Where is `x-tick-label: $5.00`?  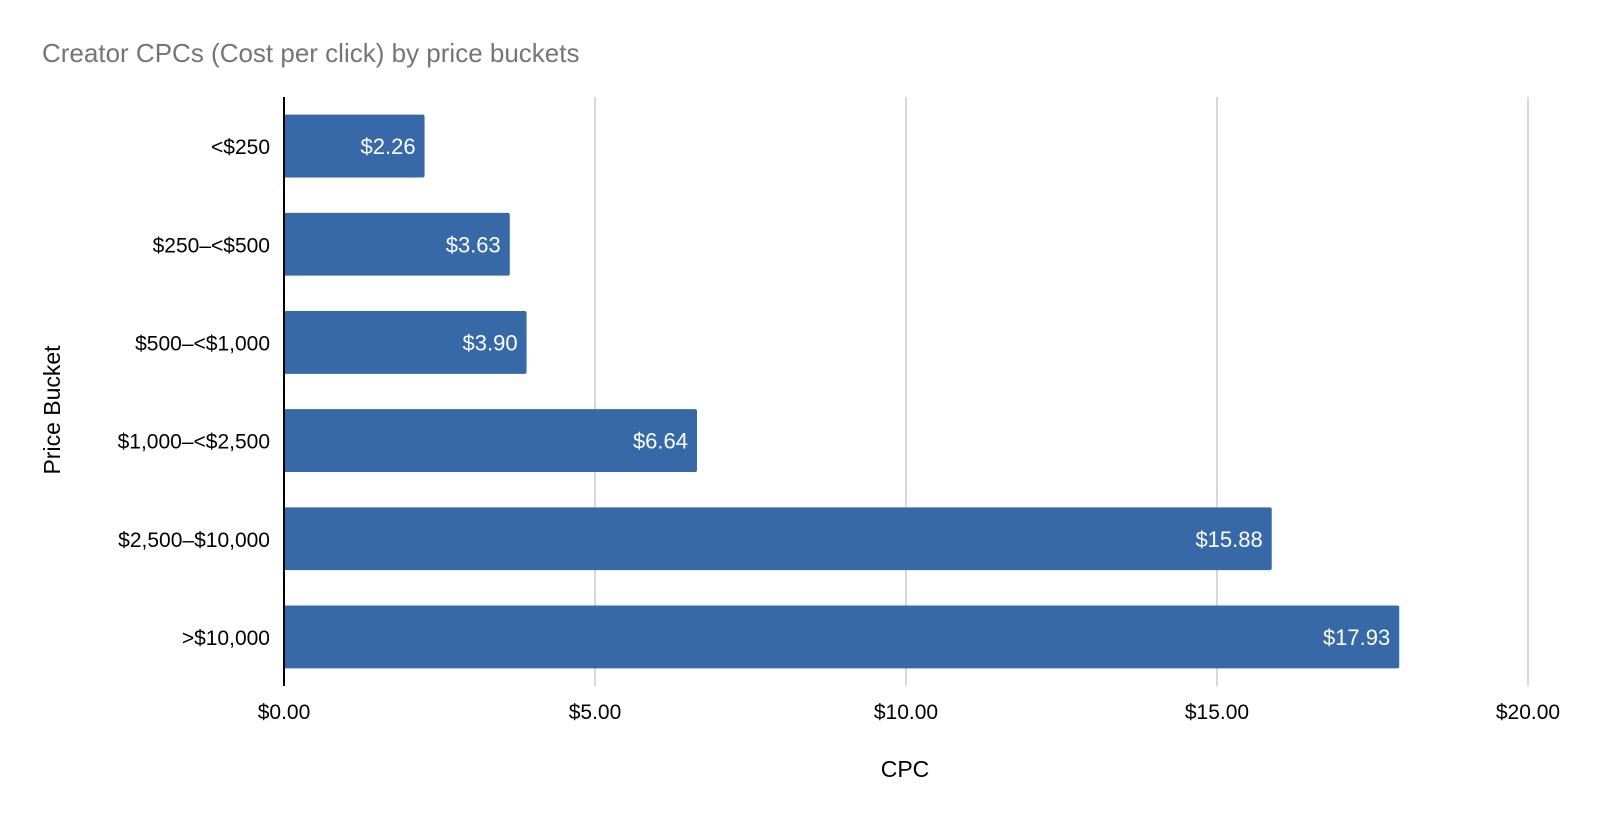
x-tick-label: $5.00 is located at coordinates (595, 712).